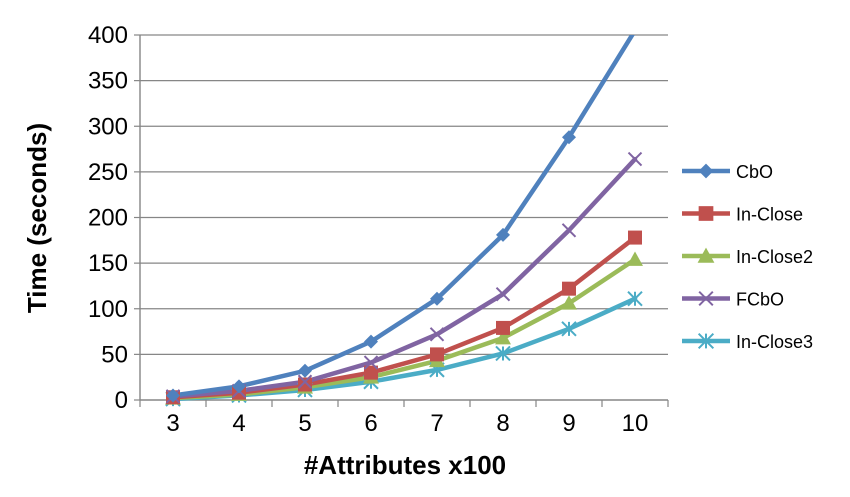 Image resolution: width=850 pixels, height=497 pixels. I want to click on legend-label-in-close: In-Close, so click(769, 215).